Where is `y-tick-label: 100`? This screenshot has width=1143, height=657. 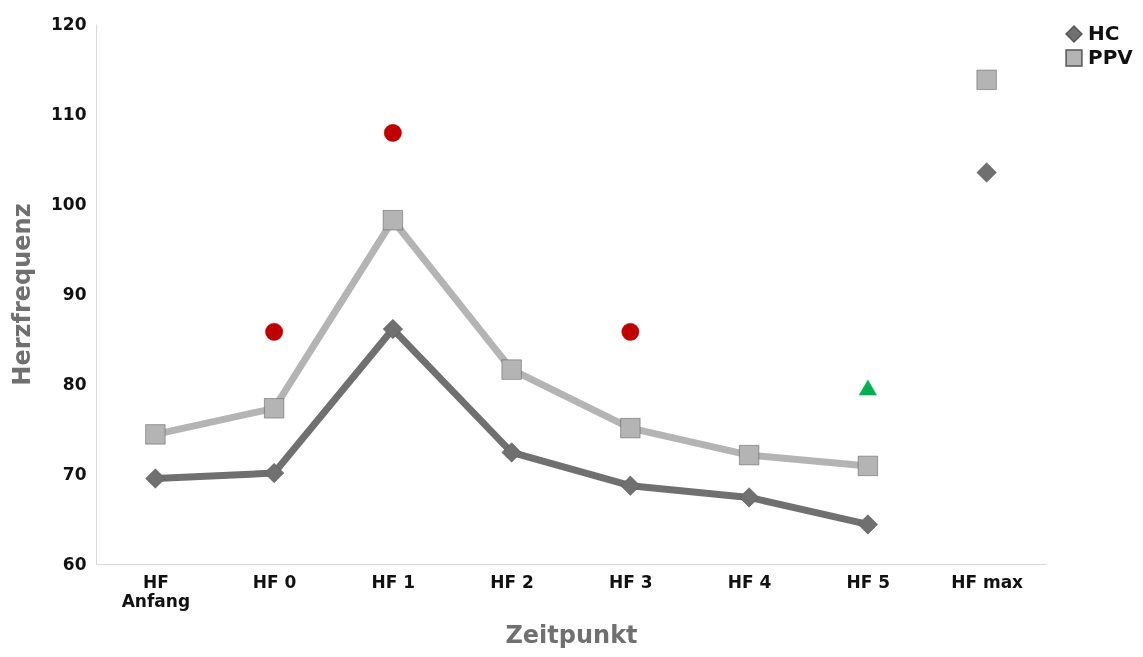
y-tick-label: 100 is located at coordinates (69, 203).